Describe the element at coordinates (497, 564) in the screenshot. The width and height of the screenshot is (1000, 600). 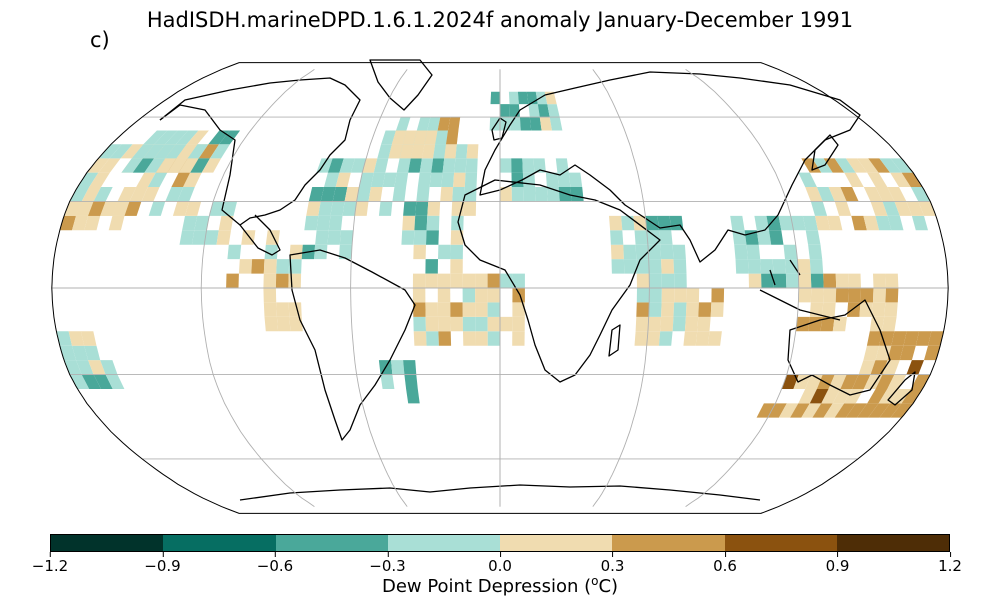
I see `colorbar-ticks: −1.2 −0.9 −0.6 −0.3 0.0 0.3 0.6 0.9 1.2` at that location.